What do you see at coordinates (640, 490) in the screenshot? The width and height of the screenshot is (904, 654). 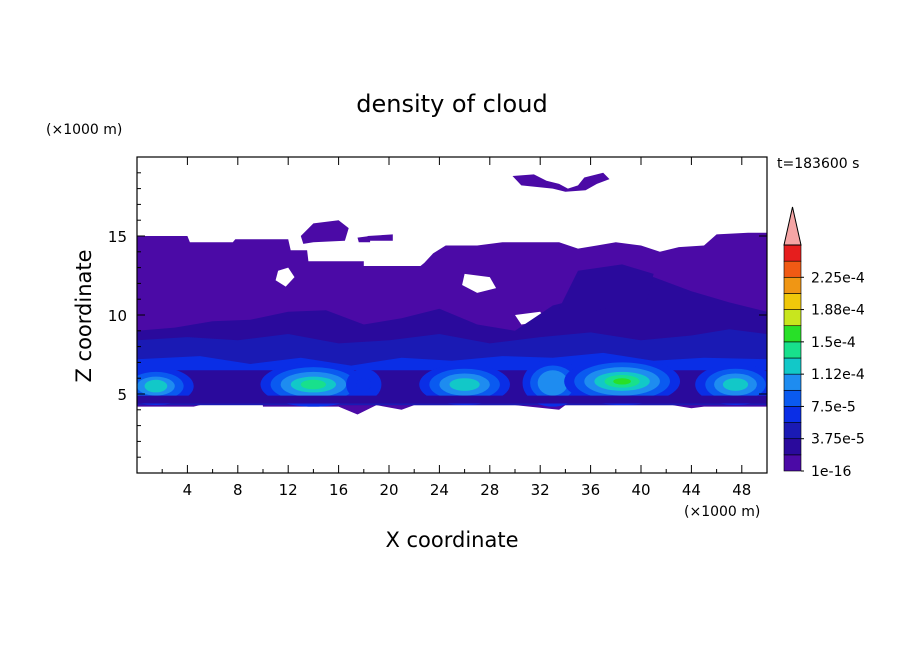 I see `x-tick-label: 40` at bounding box center [640, 490].